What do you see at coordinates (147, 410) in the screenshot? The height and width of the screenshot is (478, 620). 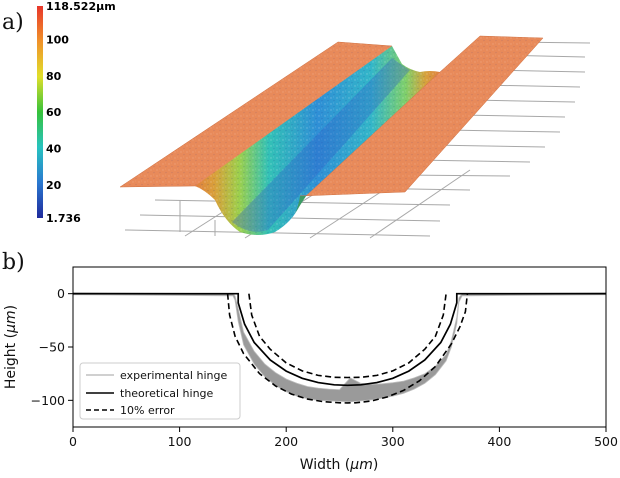 I see `legend-label-error: 10% error` at bounding box center [147, 410].